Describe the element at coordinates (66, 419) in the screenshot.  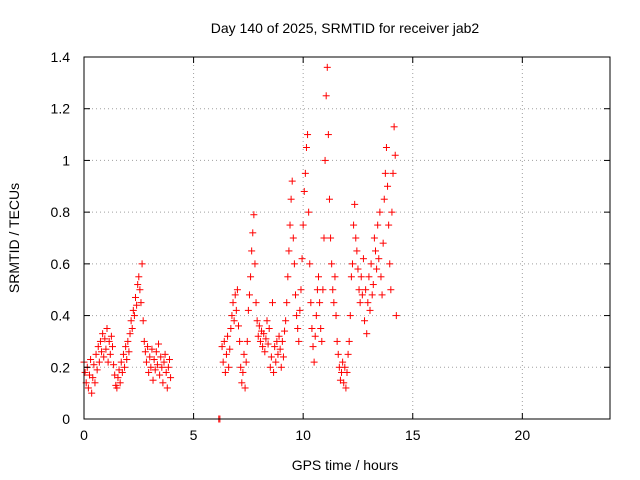
I see `y-tick-label: 0` at that location.